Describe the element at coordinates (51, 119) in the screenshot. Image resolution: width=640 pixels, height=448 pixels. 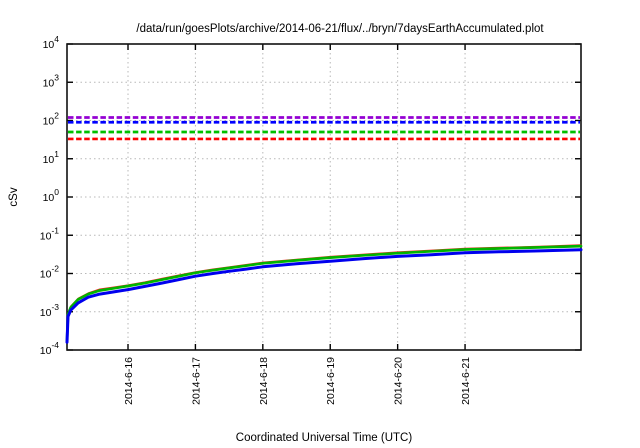
I see `y-tick-label: 10²` at that location.